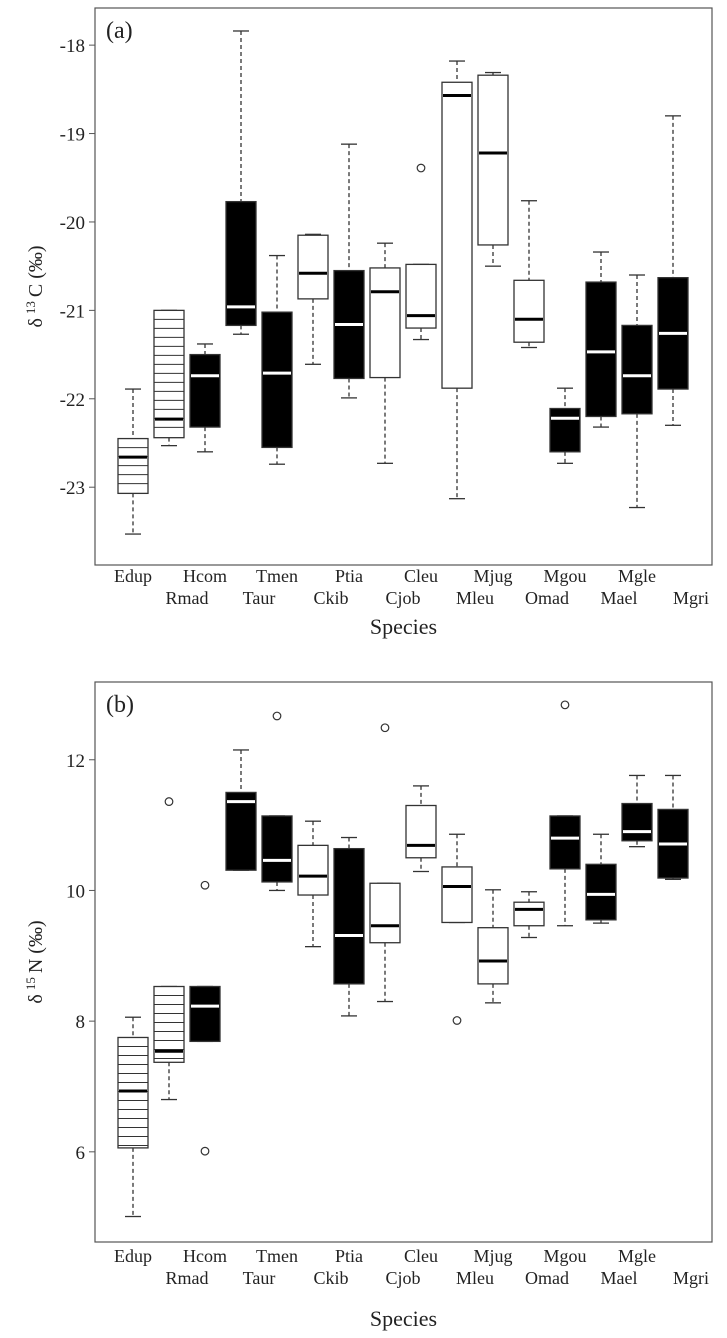 The height and width of the screenshot is (1338, 727). I want to click on x-tick-label: Mael, so click(619, 598).